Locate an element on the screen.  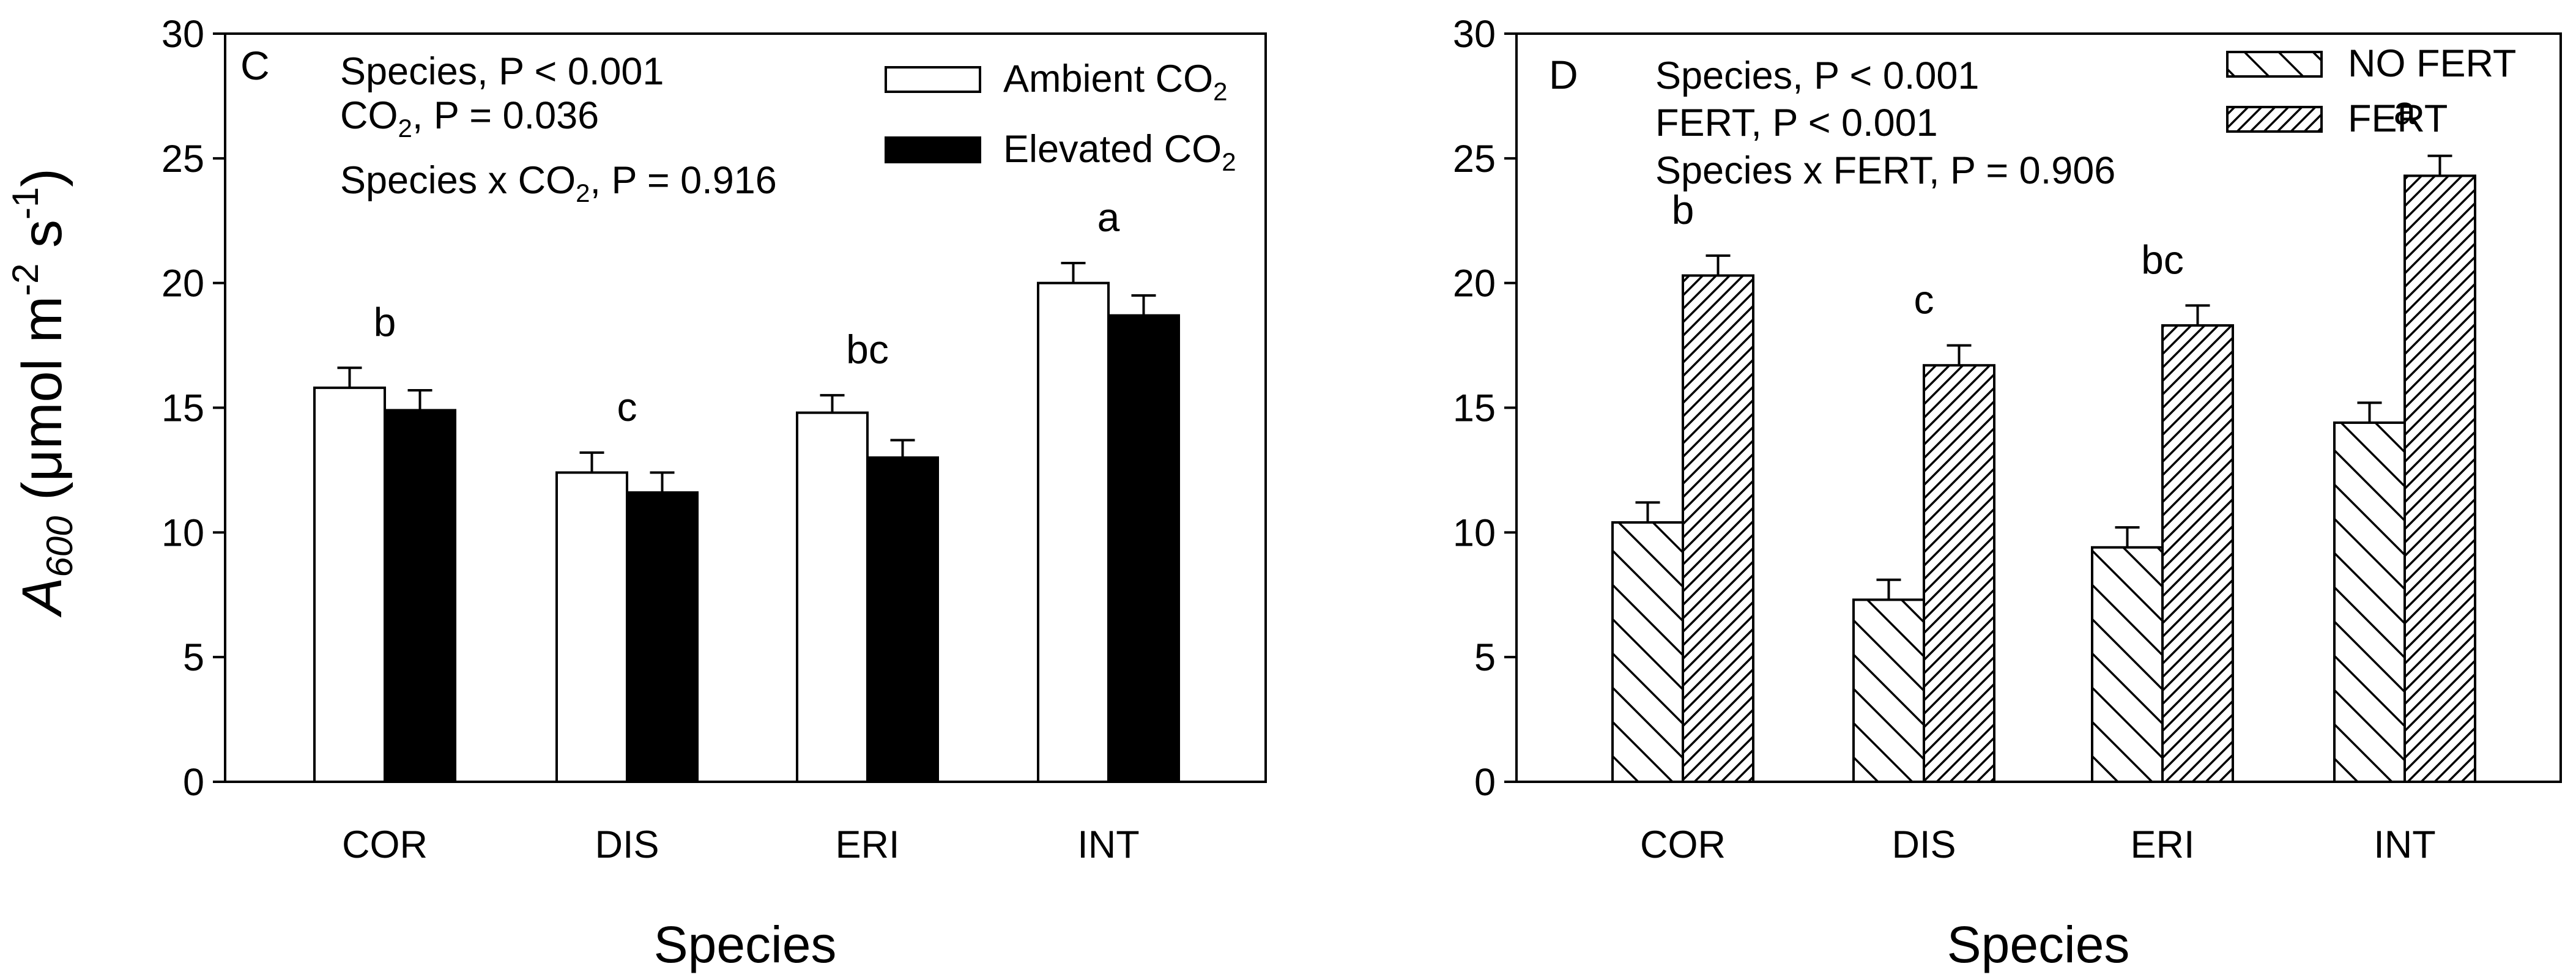
legend-label-ambient: Ambient CO2 is located at coordinates (1115, 82).